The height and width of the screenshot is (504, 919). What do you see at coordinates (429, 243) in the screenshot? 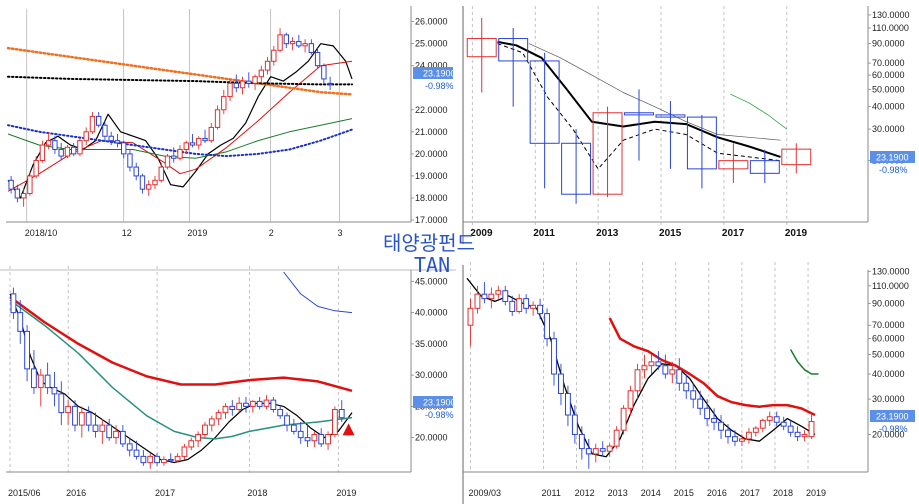
I see `title-korean: 태양광펀드` at bounding box center [429, 243].